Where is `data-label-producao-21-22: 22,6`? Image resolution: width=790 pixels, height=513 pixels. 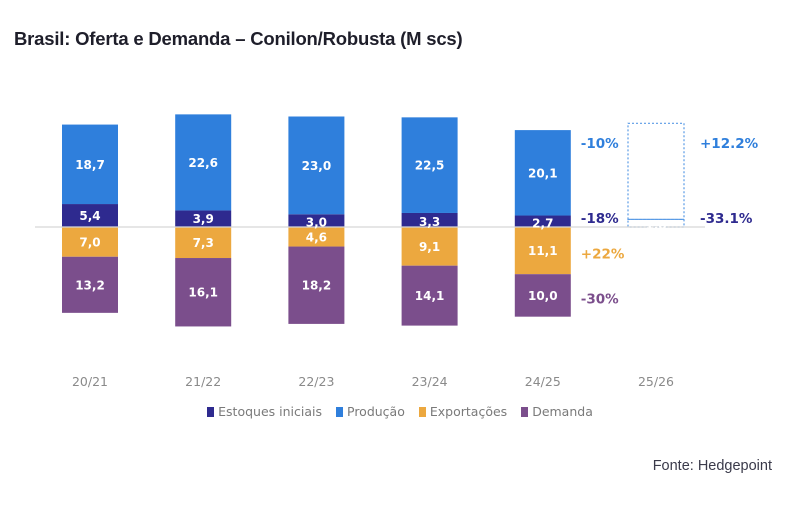
data-label-producao-21-22: 22,6 is located at coordinates (203, 163).